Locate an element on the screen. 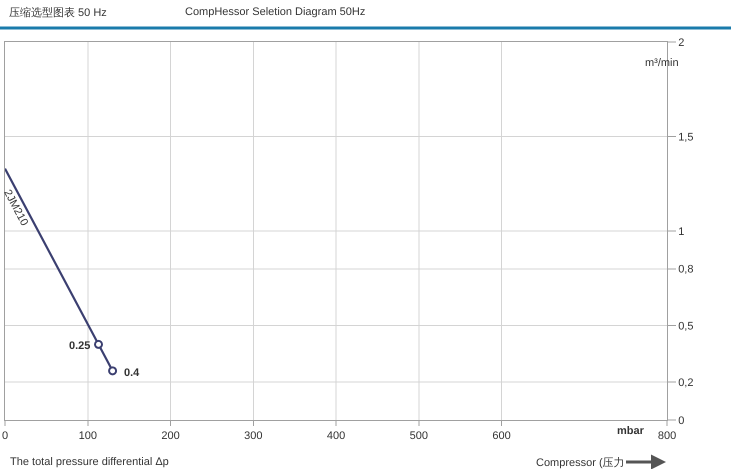 The height and width of the screenshot is (469, 731). y-axis-title: m³/min is located at coordinates (662, 63).